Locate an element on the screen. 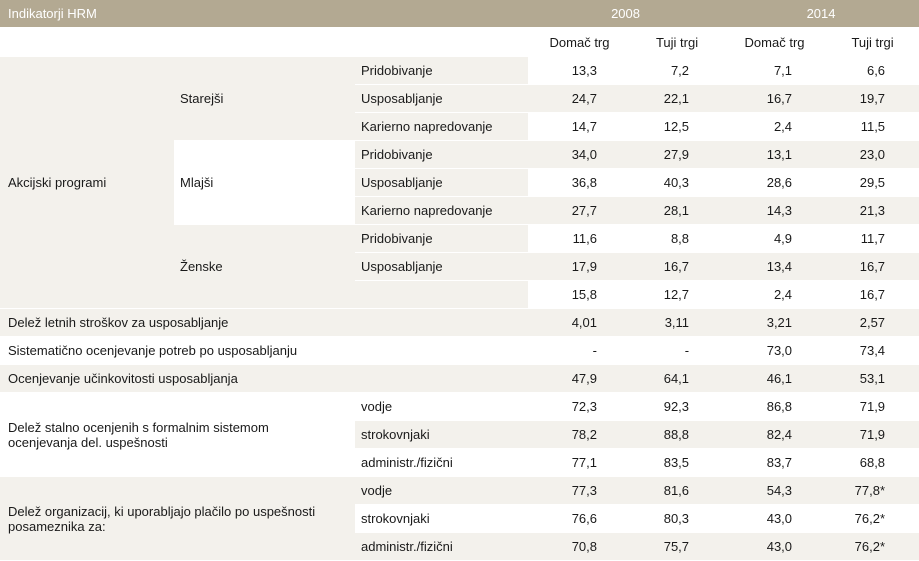  cell: 77,8* is located at coordinates (872, 490).